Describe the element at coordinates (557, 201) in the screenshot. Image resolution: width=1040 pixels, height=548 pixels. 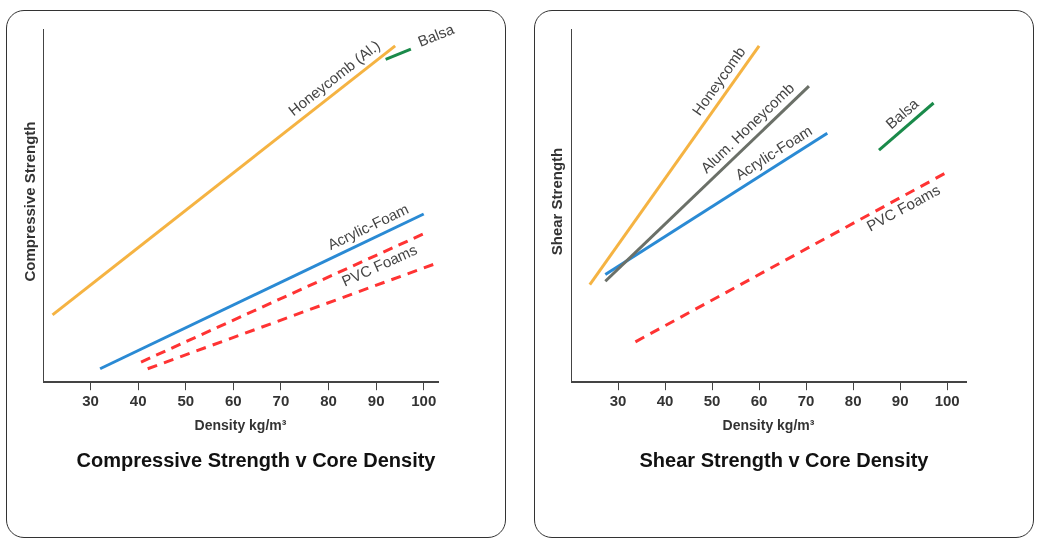
I see `y-axis-title: Shear Strength` at that location.